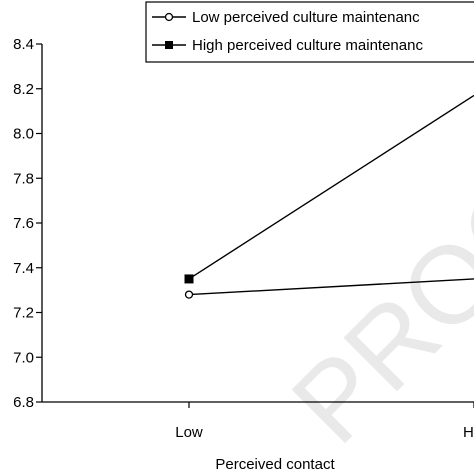  I want to click on y-tick-label-1: 7.0, so click(23, 357).